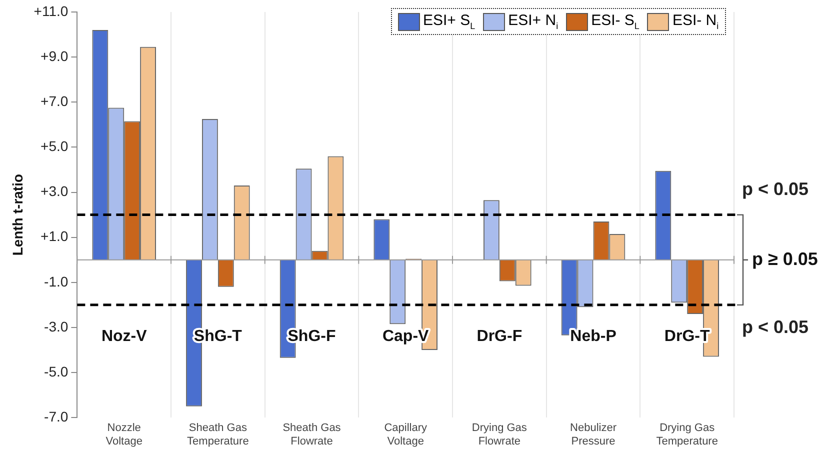 This screenshot has height=452, width=834. I want to click on x-tick-label: Drying Gas Flowrate, so click(500, 435).